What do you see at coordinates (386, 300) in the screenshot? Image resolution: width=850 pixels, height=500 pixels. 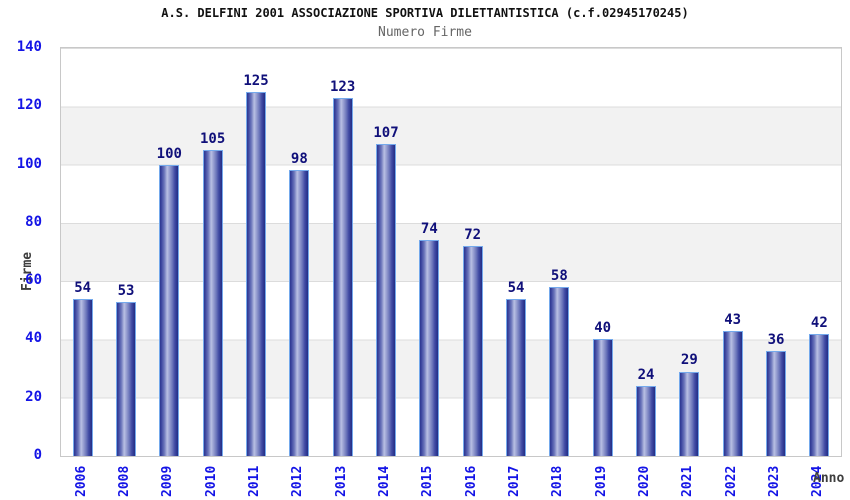 I see `bar-2014` at bounding box center [386, 300].